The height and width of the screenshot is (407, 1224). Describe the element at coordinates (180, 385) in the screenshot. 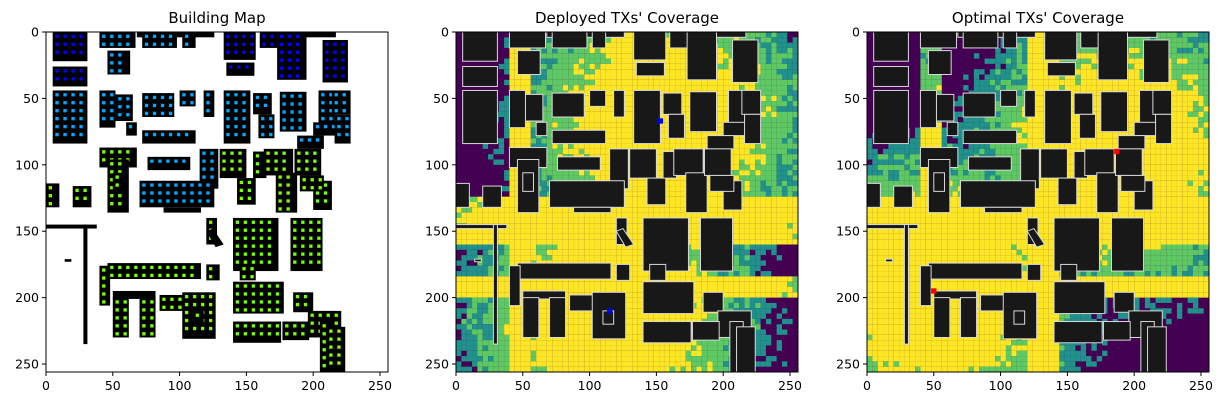

I see `x-tick-label: 100` at that location.